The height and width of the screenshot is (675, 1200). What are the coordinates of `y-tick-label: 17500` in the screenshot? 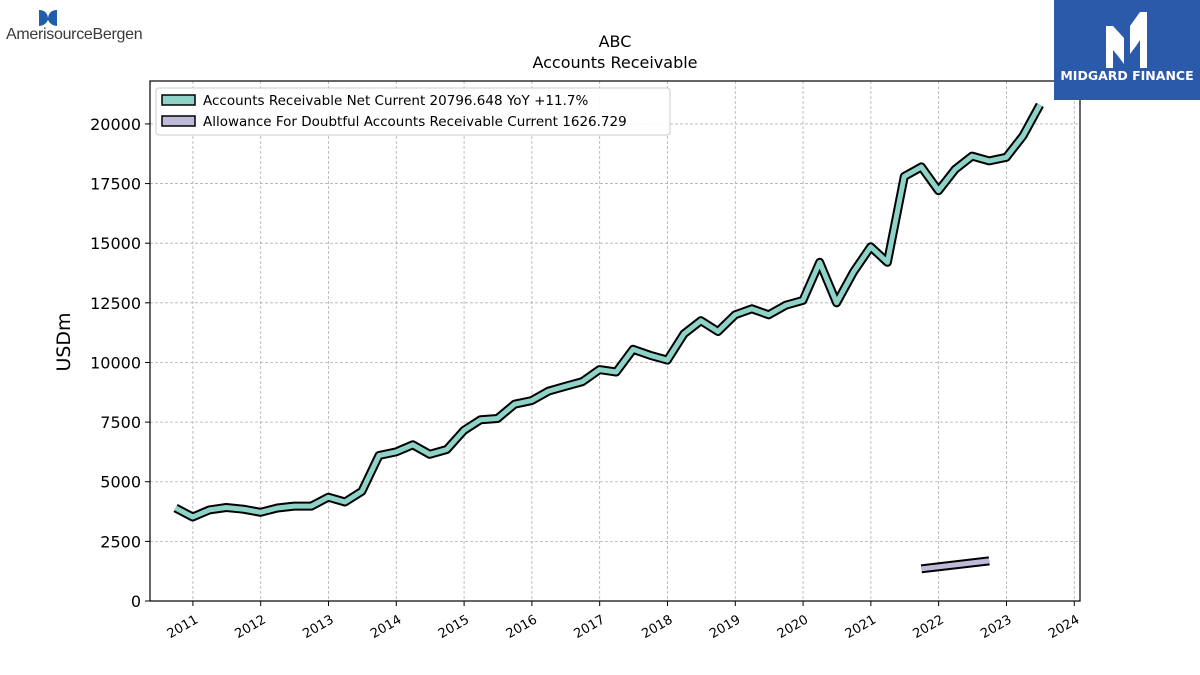 It's located at (115, 184).